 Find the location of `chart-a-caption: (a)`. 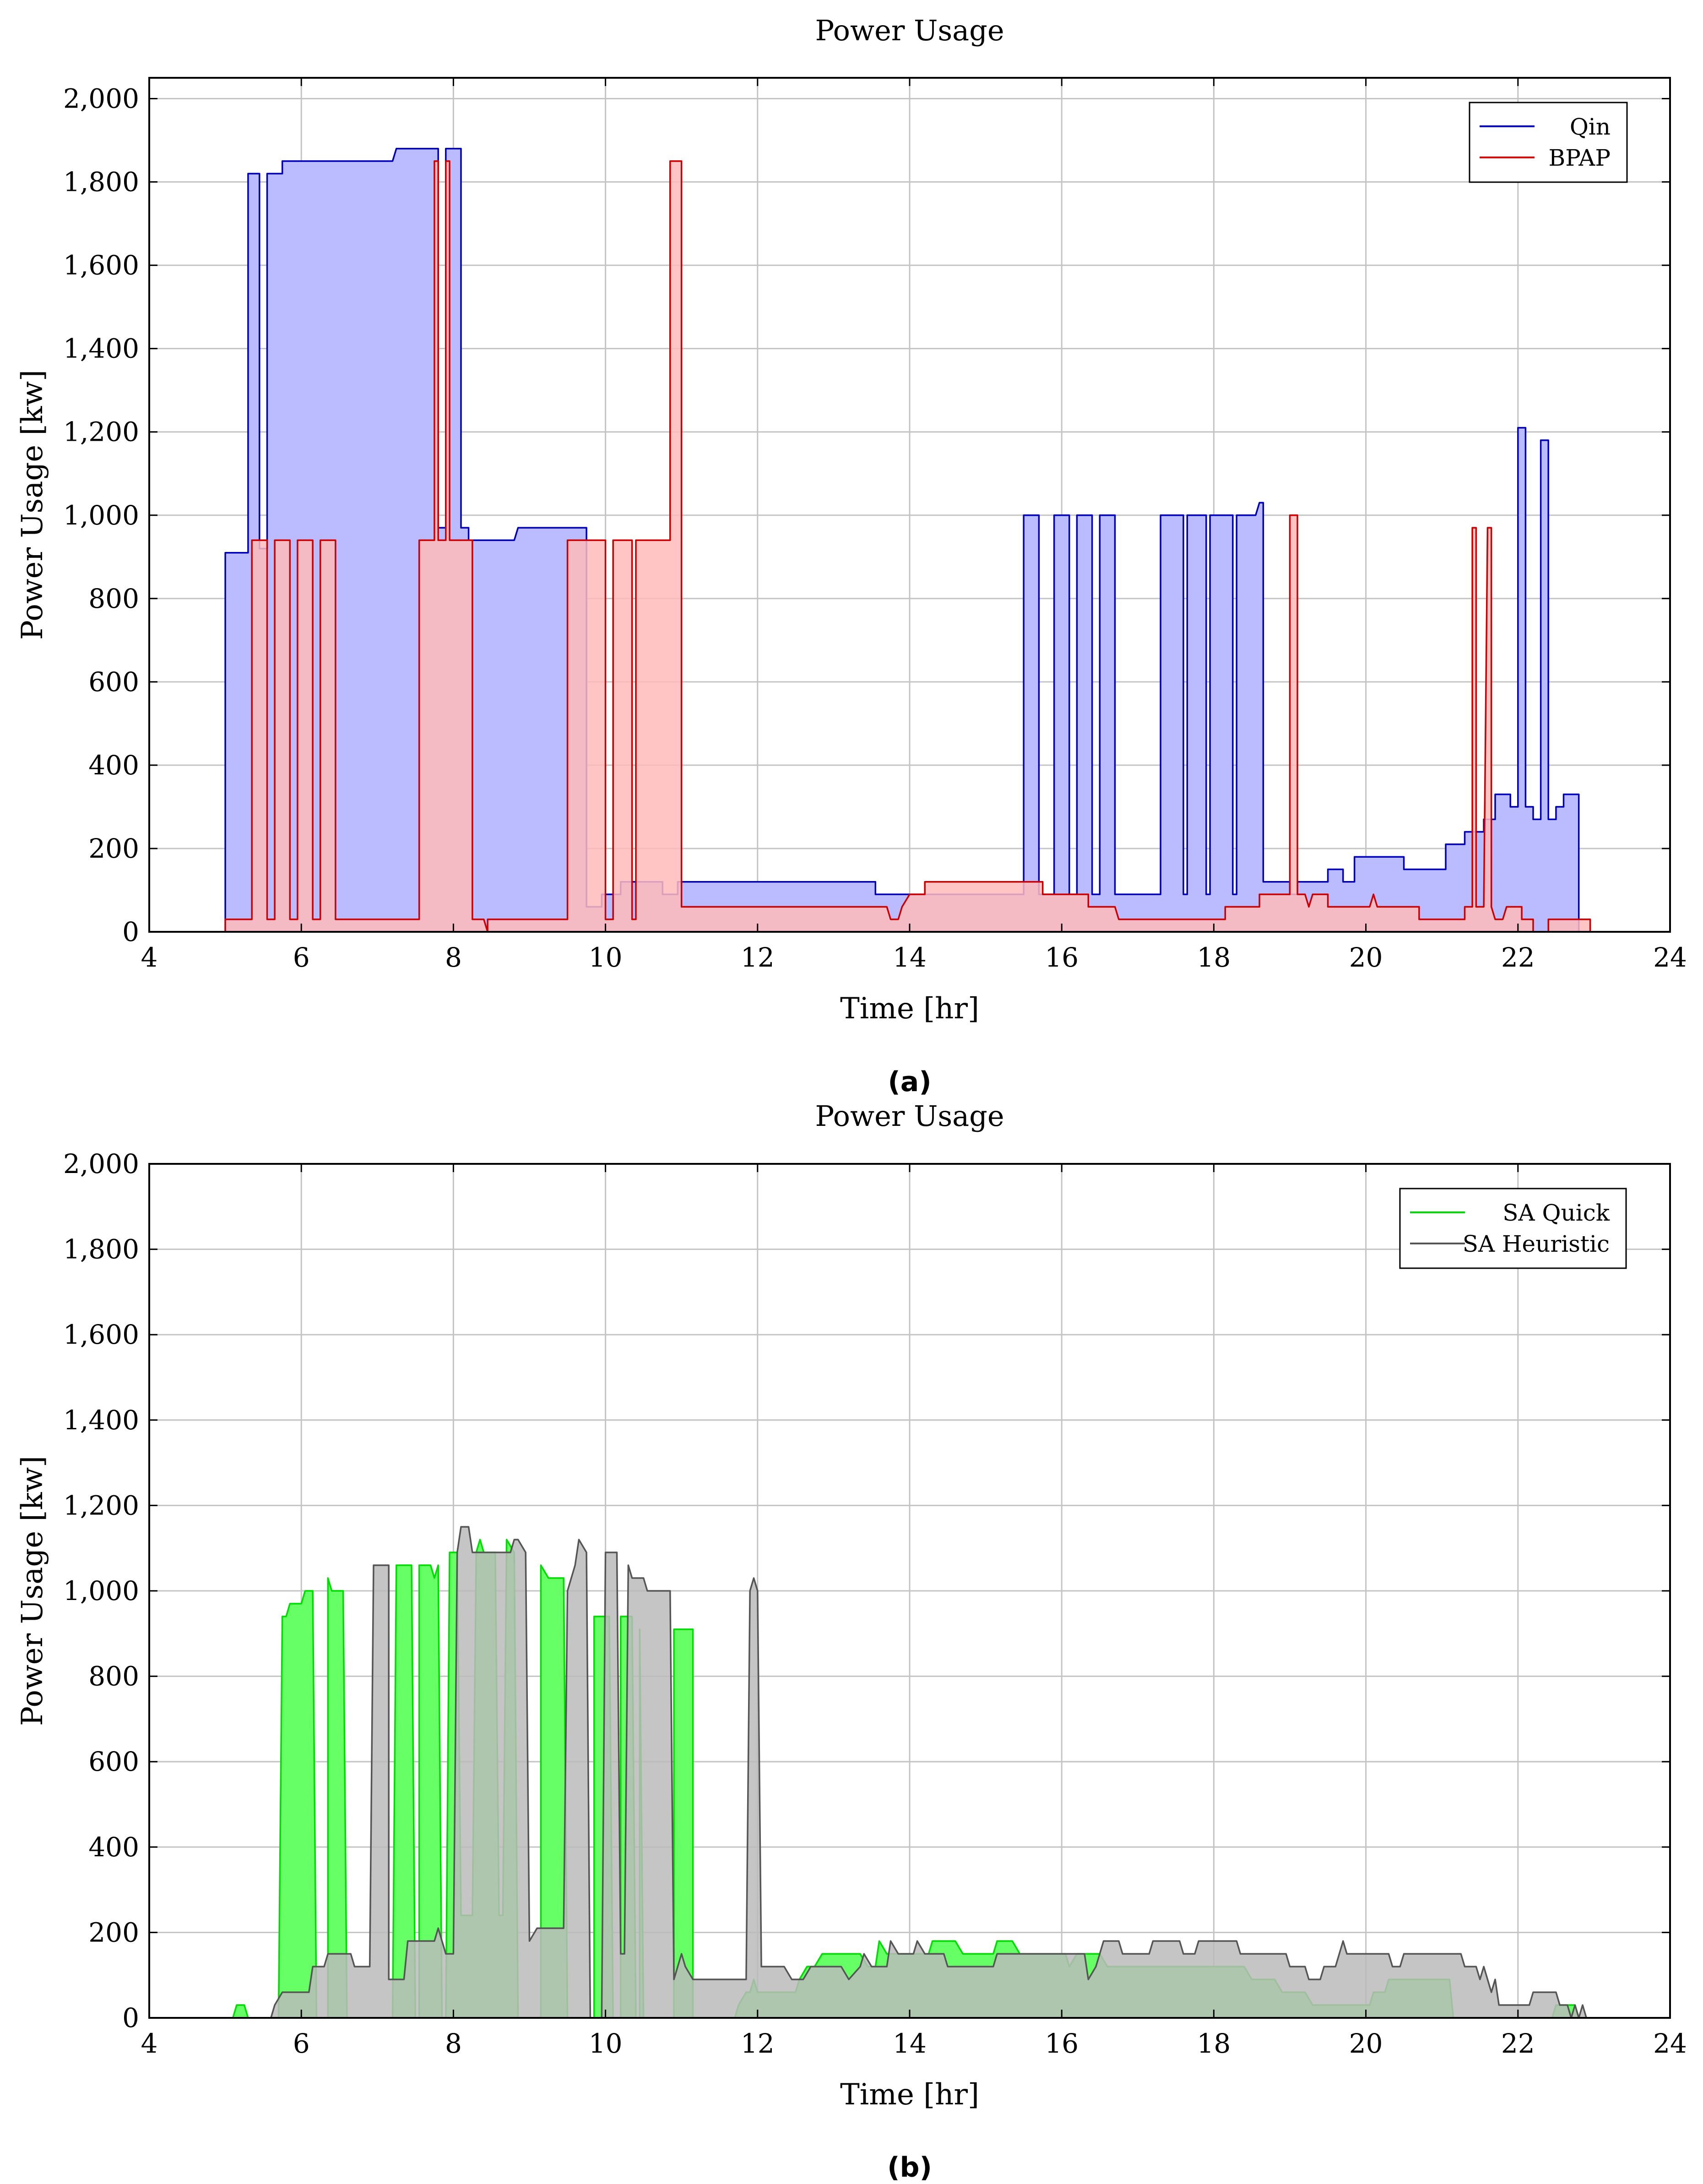

chart-a-caption: (a) is located at coordinates (909, 1082).